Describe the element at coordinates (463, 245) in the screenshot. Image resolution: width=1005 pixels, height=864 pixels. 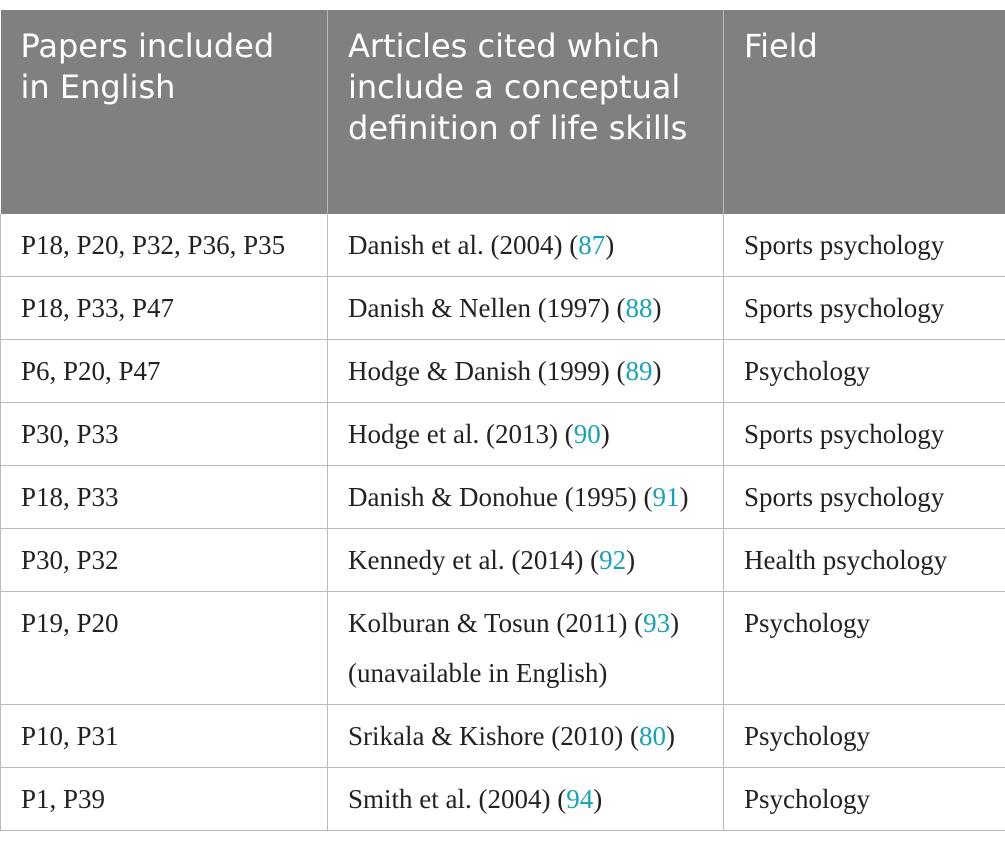
I see `article-text: Danish et al. (2004) (` at that location.